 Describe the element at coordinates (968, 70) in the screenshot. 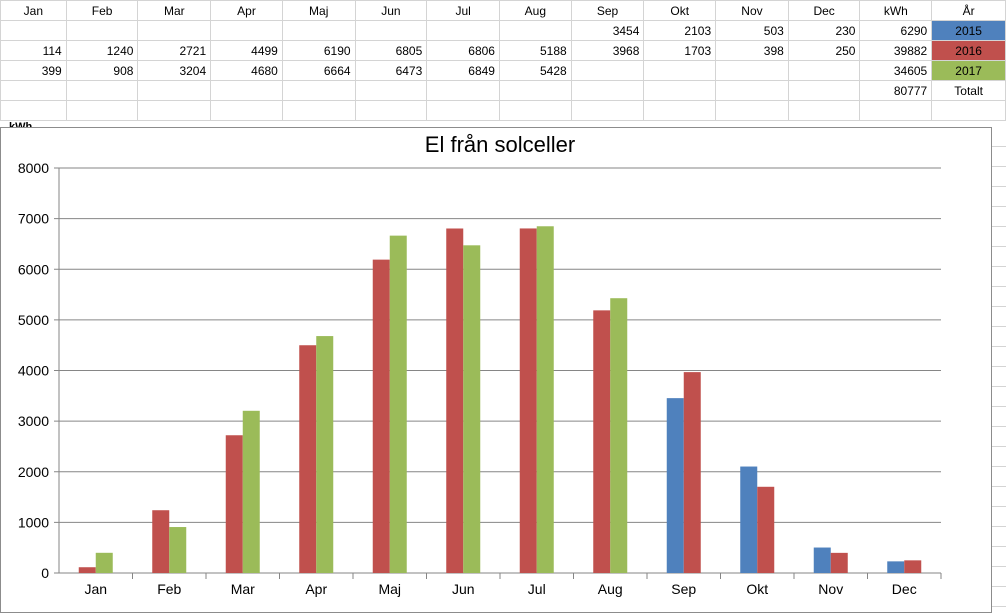

I see `year-cell: 2017` at that location.